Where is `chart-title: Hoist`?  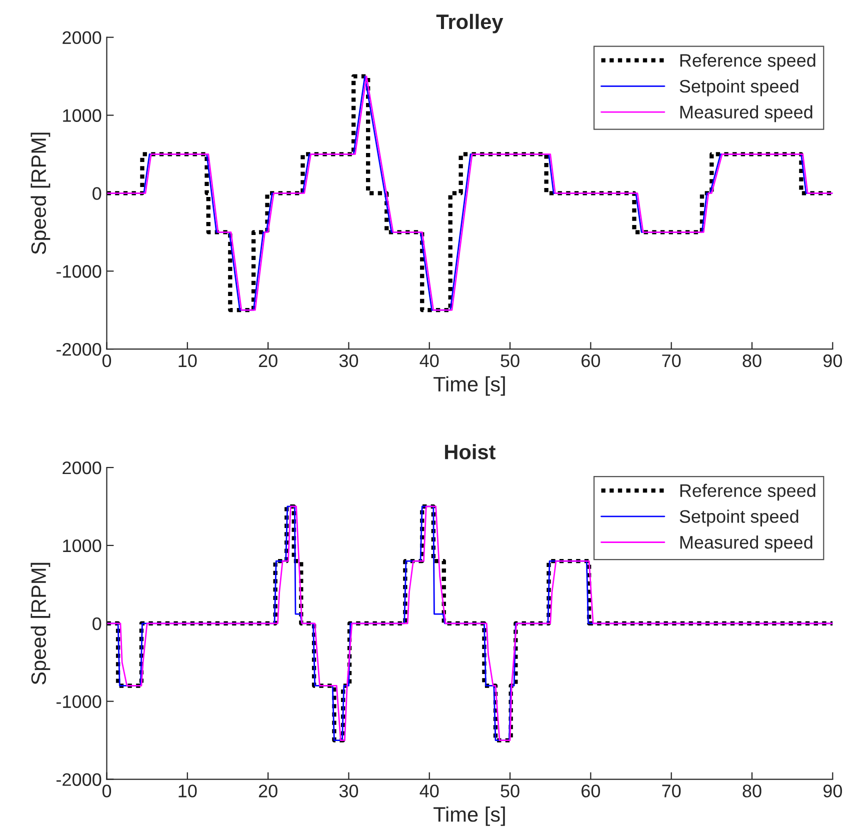
chart-title: Hoist is located at coordinates (470, 452).